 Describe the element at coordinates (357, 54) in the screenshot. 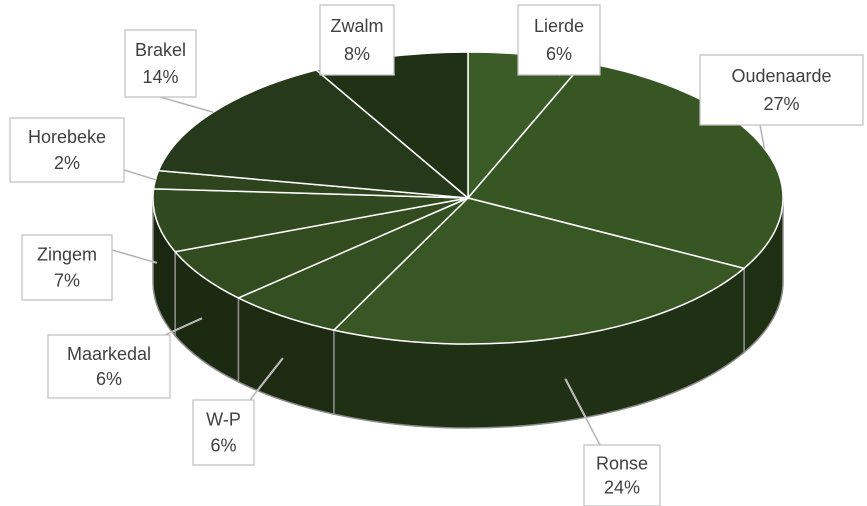

I see `value-label: 8%` at that location.